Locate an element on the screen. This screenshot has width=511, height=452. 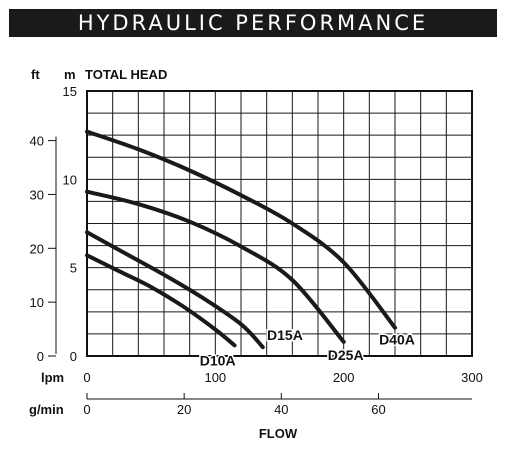
y-unit-ft-label: ft is located at coordinates (35, 74).